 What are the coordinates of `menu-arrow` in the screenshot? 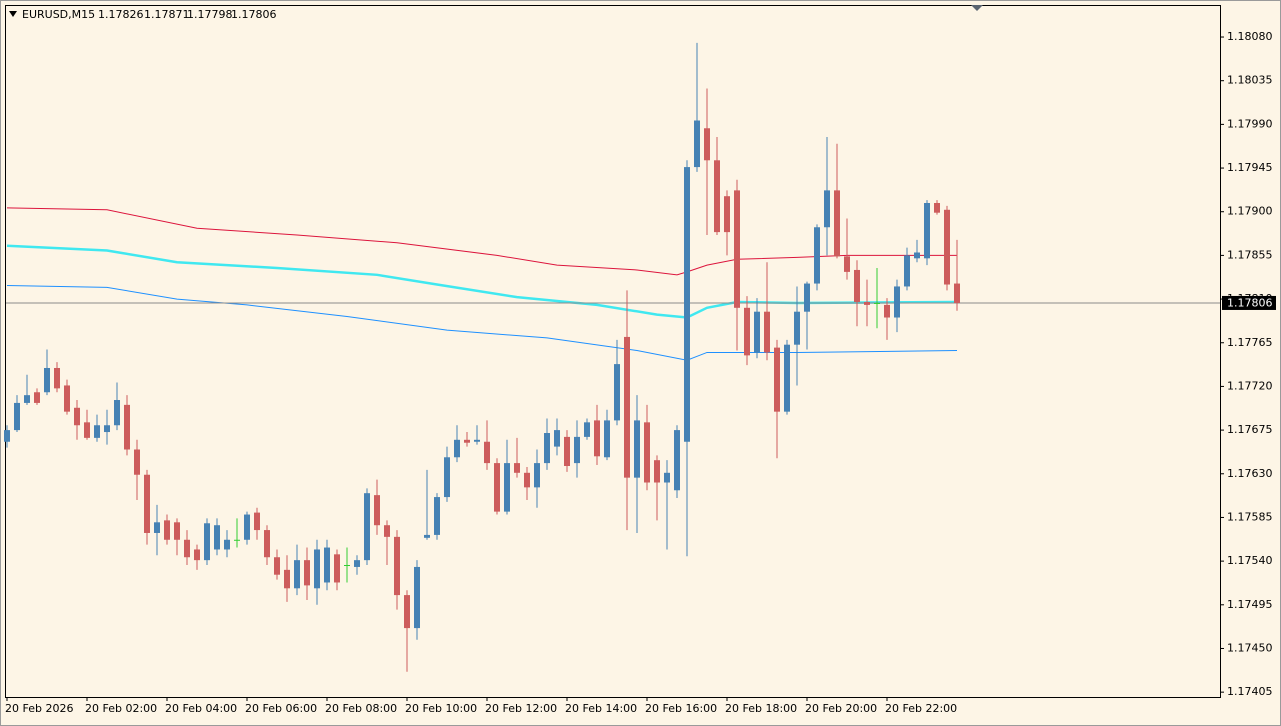 It's located at (13, 14).